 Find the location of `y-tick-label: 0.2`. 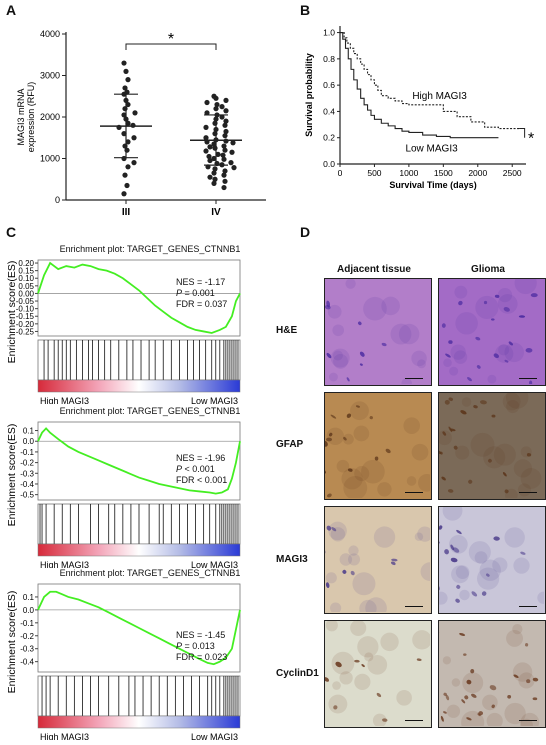

y-tick-label: 0.2 is located at coordinates (329, 138).